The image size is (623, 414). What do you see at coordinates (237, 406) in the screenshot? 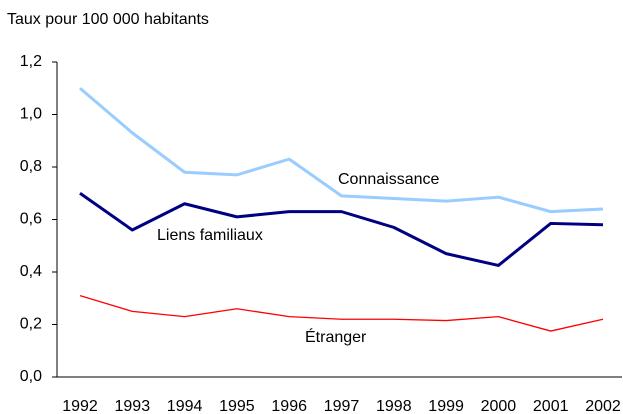
I see `x-tick-label: 1995` at bounding box center [237, 406].